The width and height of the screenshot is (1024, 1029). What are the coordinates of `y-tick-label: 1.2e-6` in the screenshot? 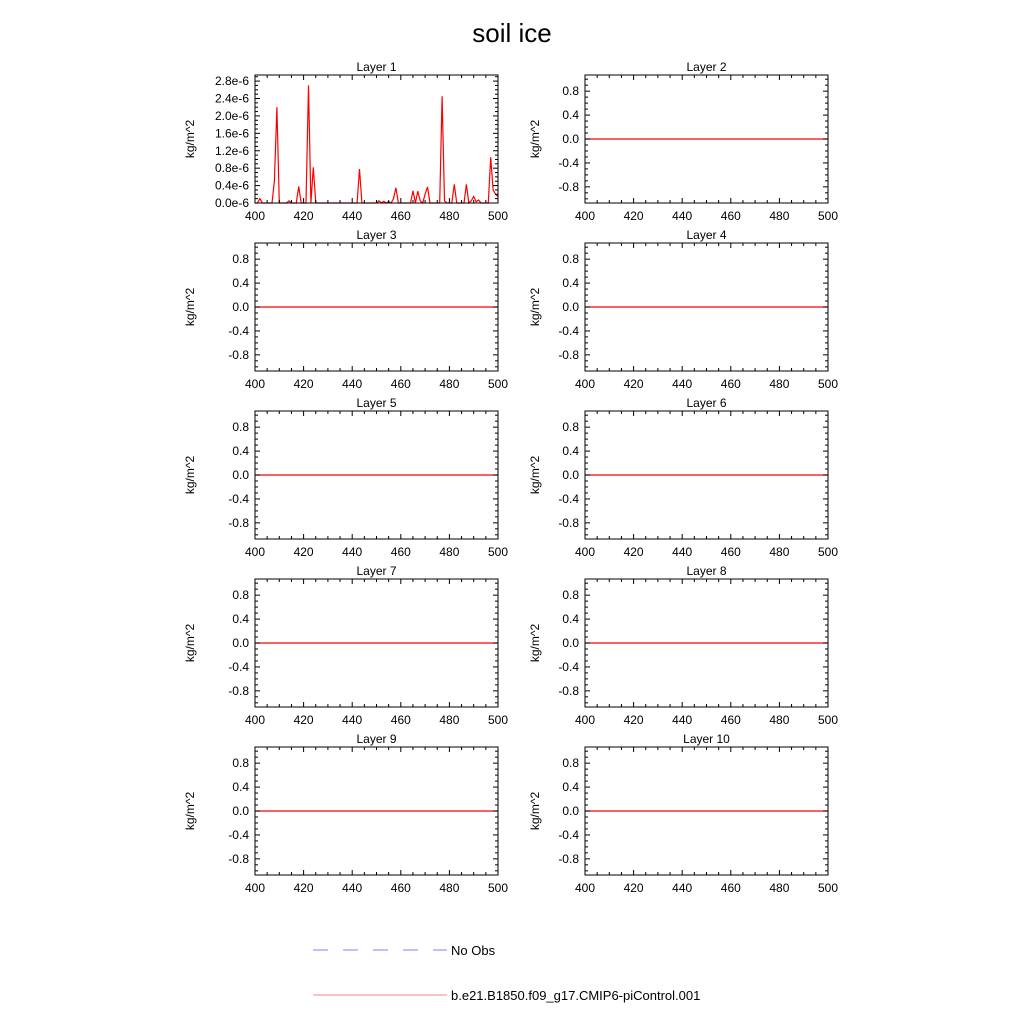 It's located at (232, 151).